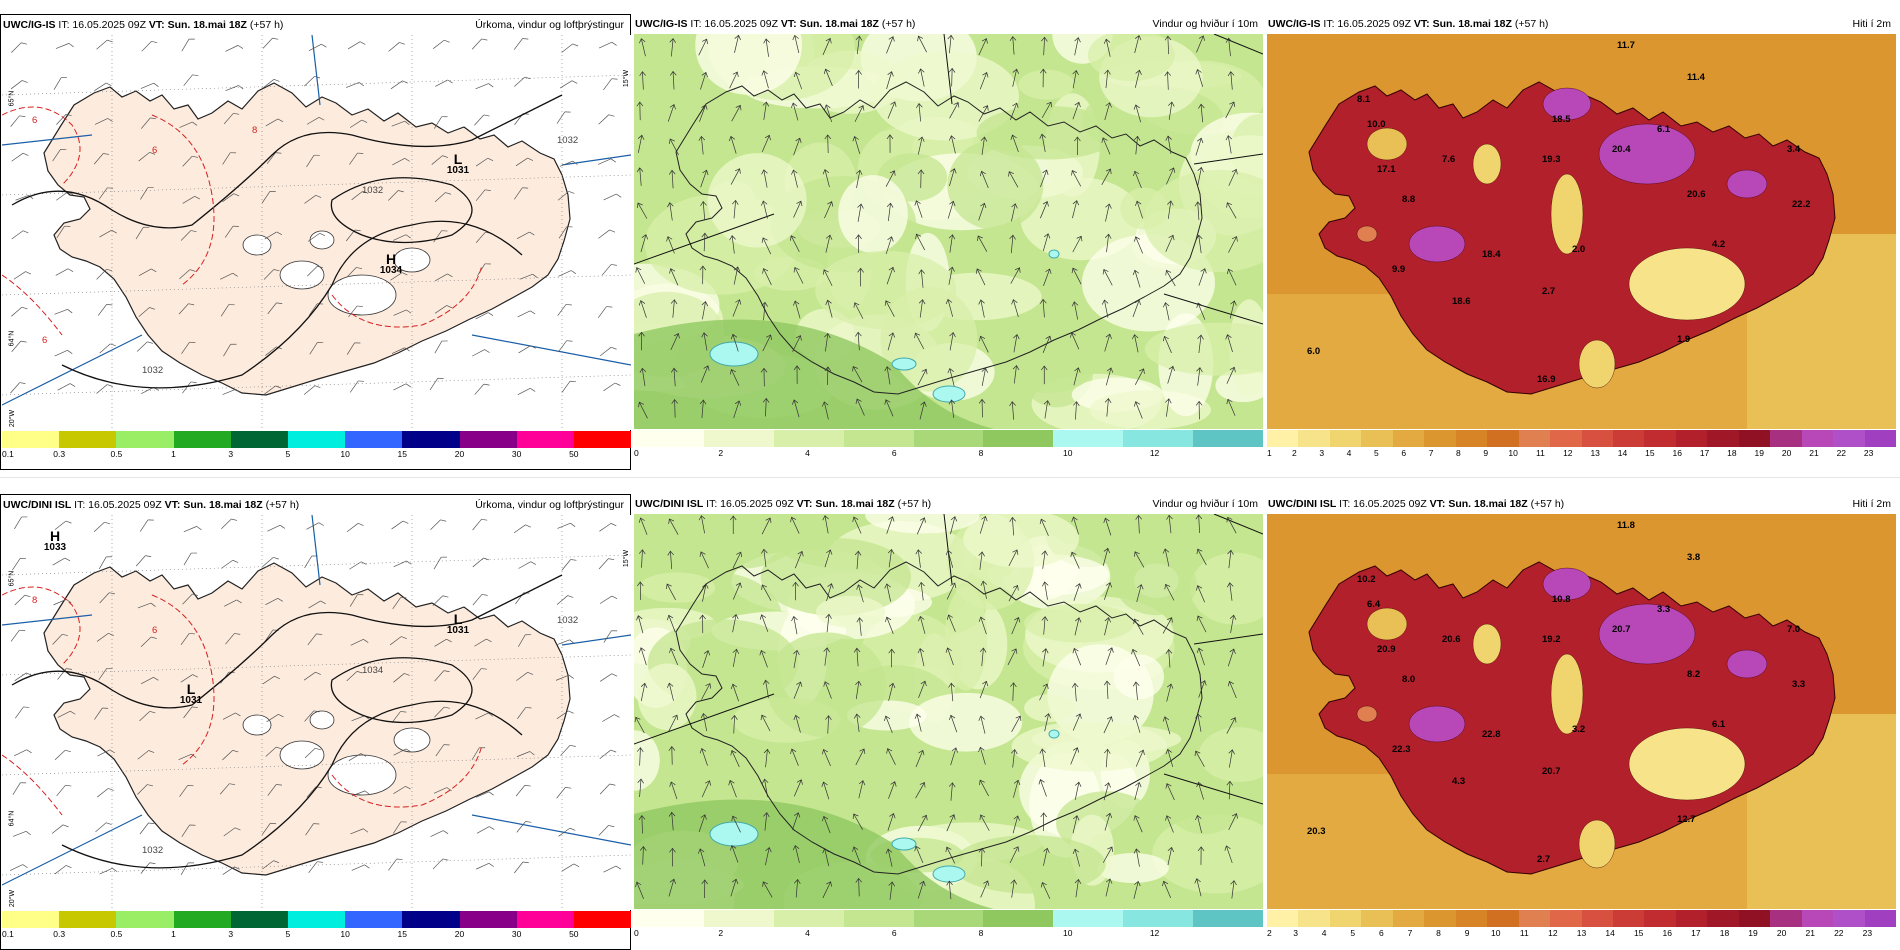  What do you see at coordinates (1205, 24) in the screenshot?
I see `field-title: Vindur og hviður í 10m` at bounding box center [1205, 24].